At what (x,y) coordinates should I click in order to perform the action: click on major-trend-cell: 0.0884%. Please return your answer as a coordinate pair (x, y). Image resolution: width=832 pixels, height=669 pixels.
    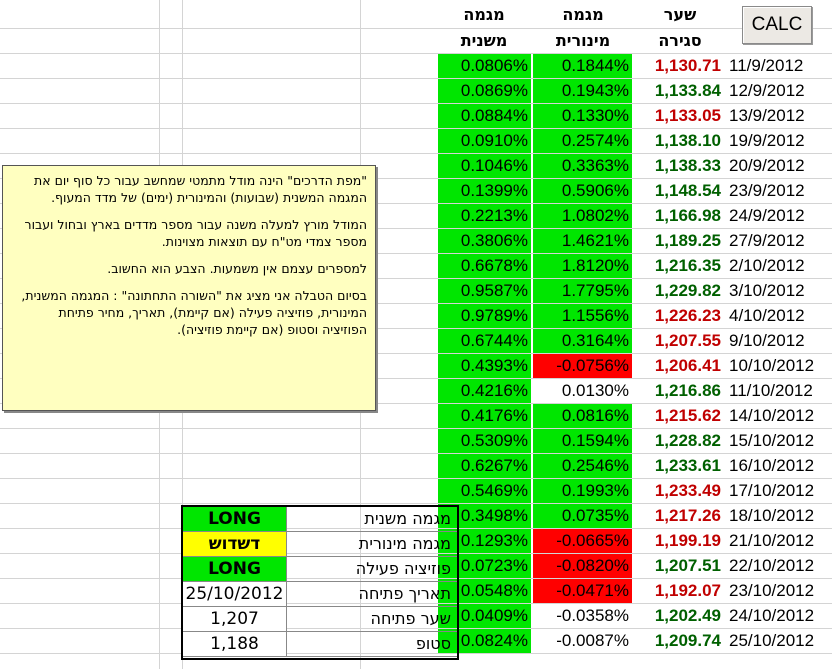
    Looking at the image, I should click on (484, 116).